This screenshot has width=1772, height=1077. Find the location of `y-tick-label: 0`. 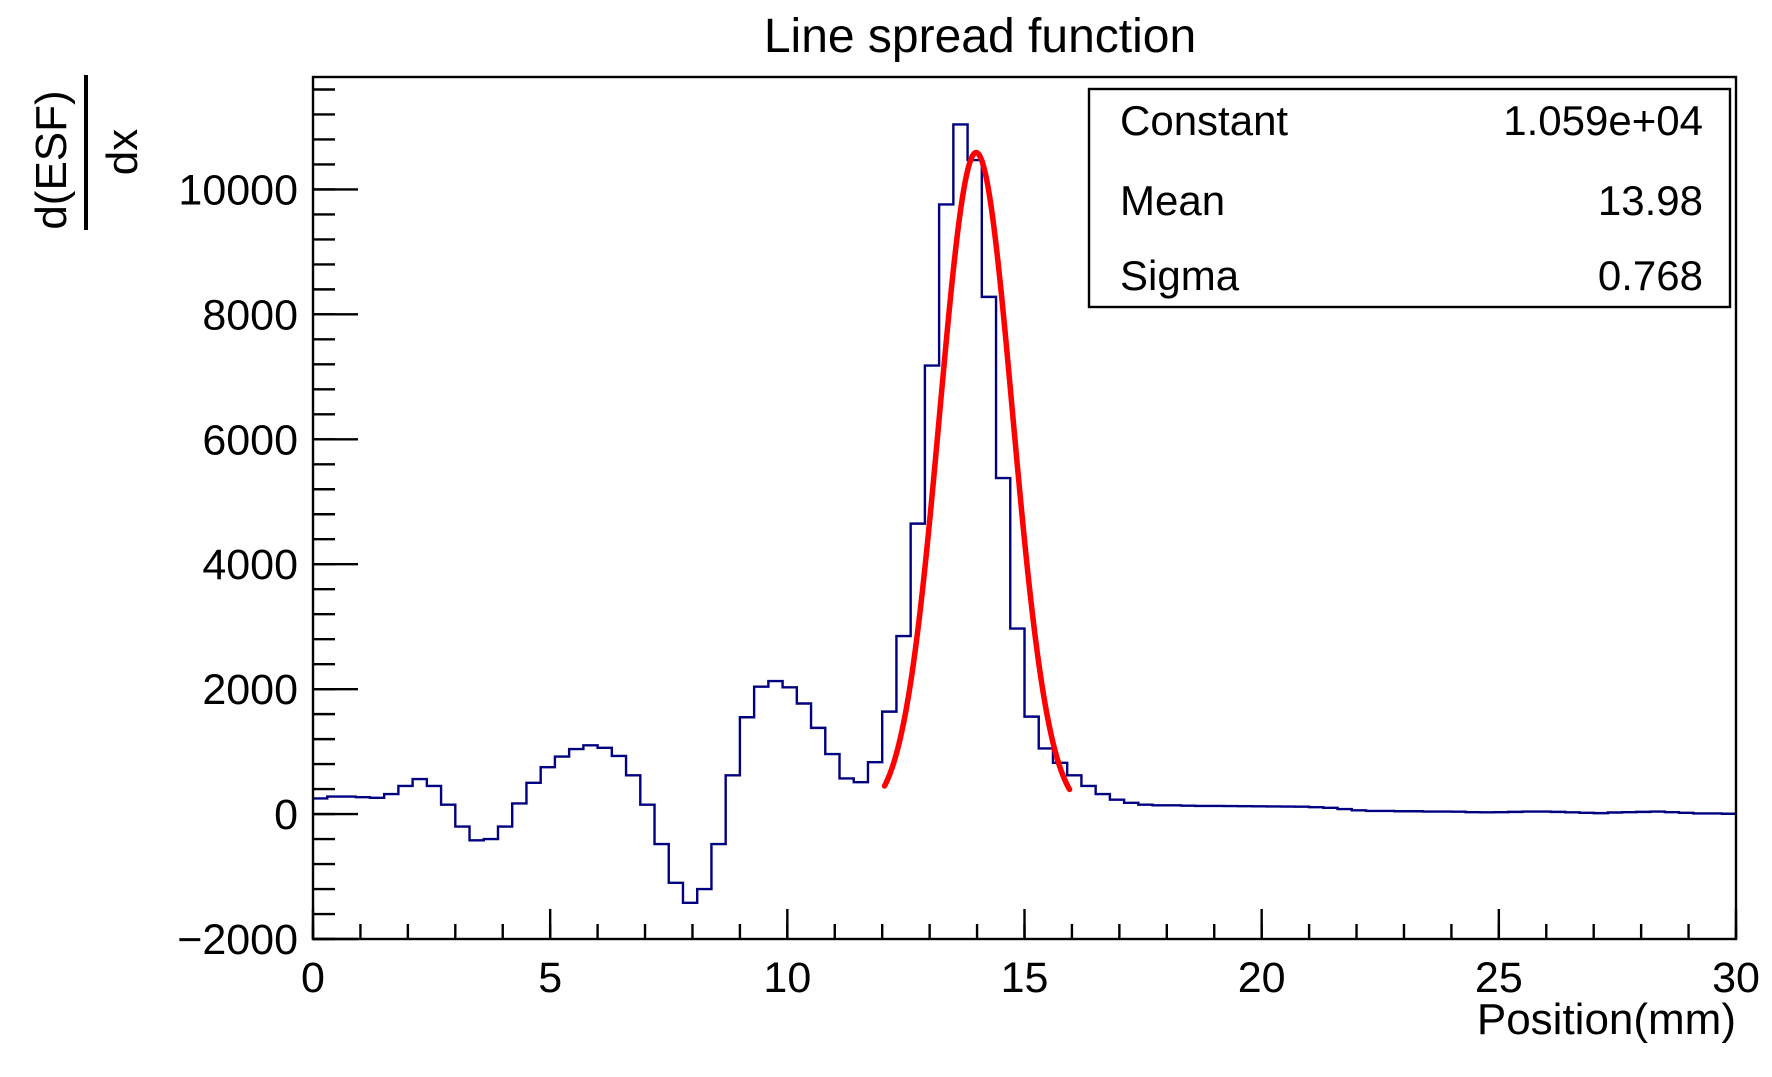

y-tick-label: 0 is located at coordinates (286, 815).